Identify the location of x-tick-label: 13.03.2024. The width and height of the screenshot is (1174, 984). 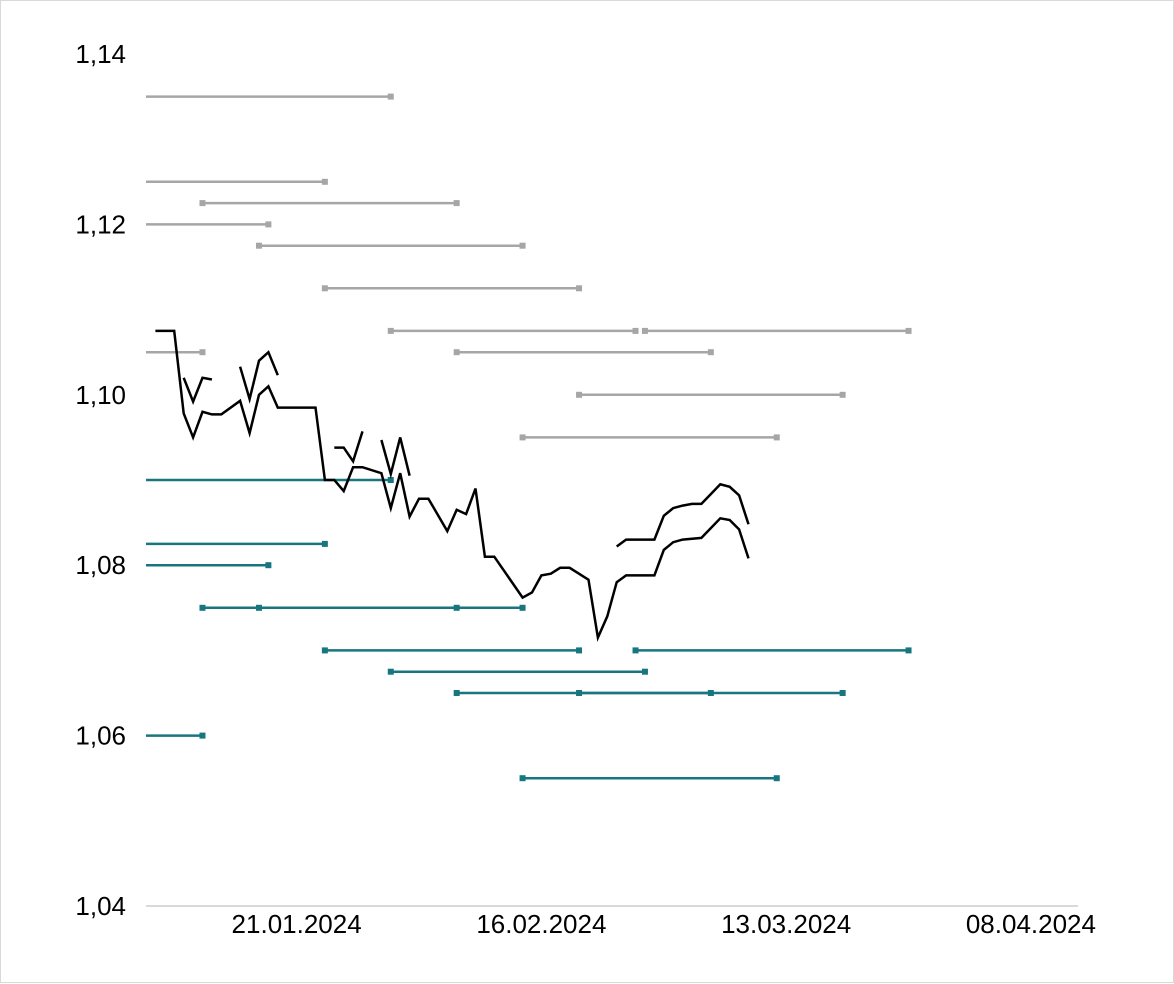
(786, 924).